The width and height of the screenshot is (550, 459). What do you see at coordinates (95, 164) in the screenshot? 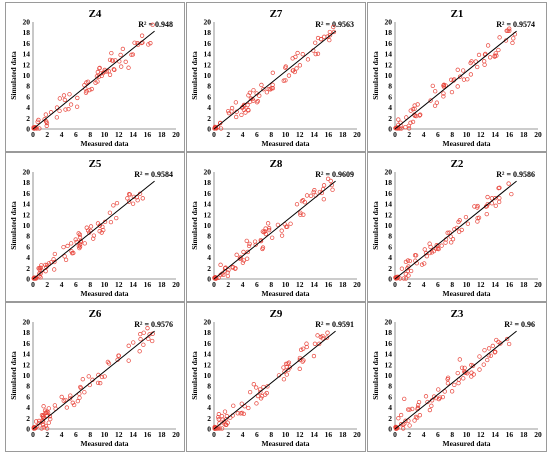
I see `chart-title: Z5` at bounding box center [95, 164].